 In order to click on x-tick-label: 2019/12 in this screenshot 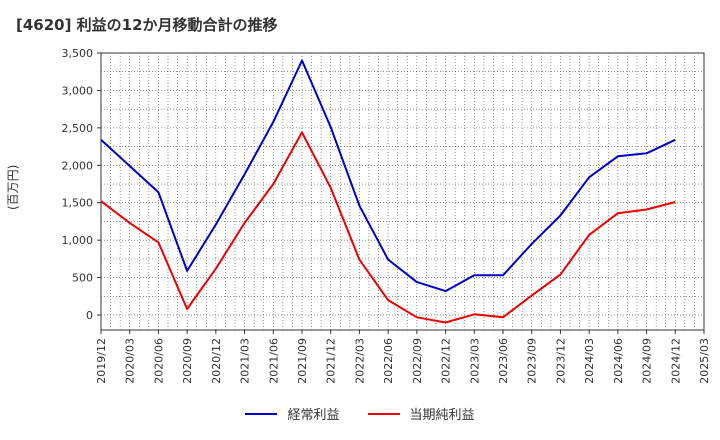, I will do `click(101, 361)`.